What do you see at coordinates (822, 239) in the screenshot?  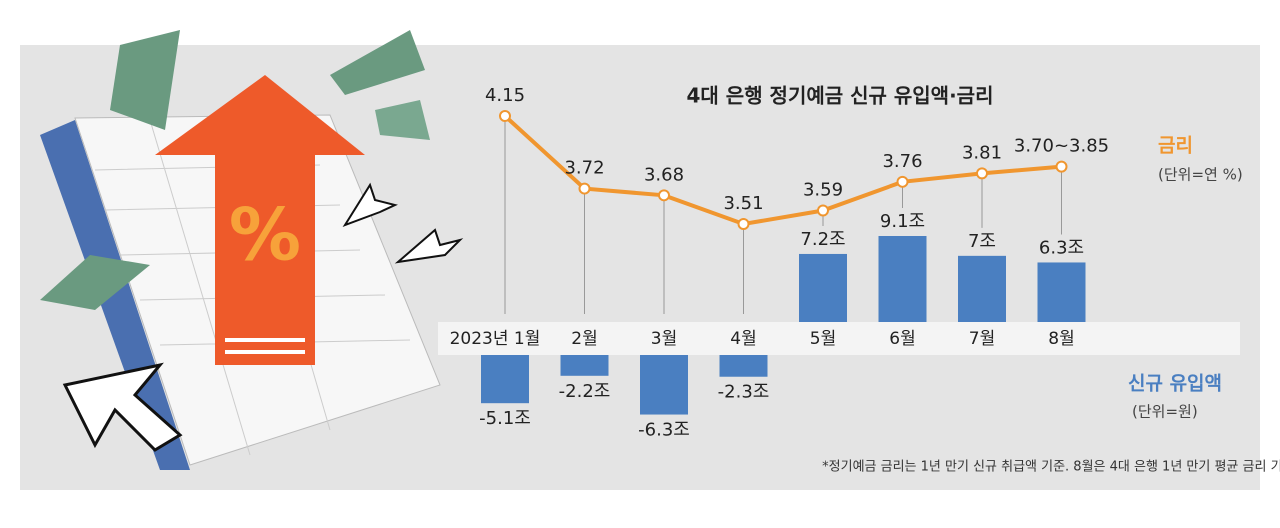 I see `bar-label: 7.2조` at bounding box center [822, 239].